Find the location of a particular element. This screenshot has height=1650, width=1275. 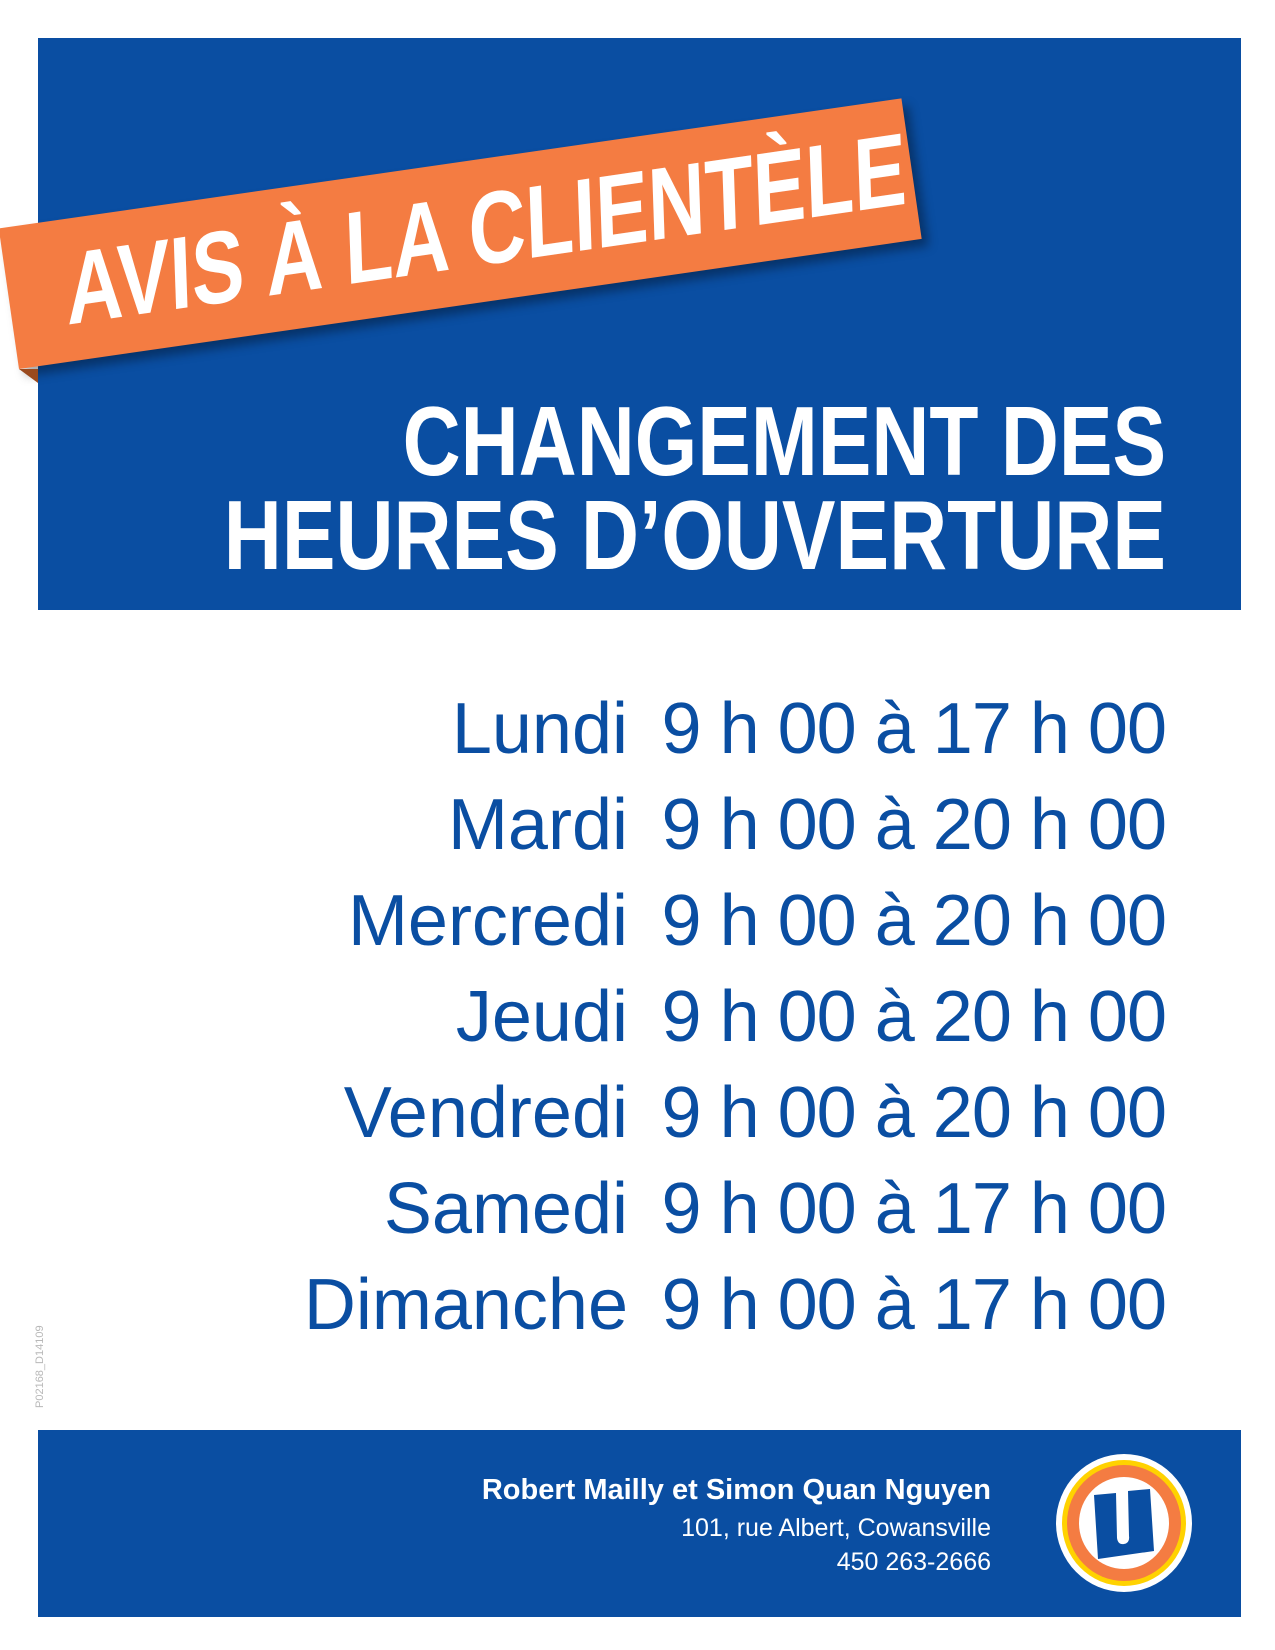

day-label: Samedi is located at coordinates (505, 1209).